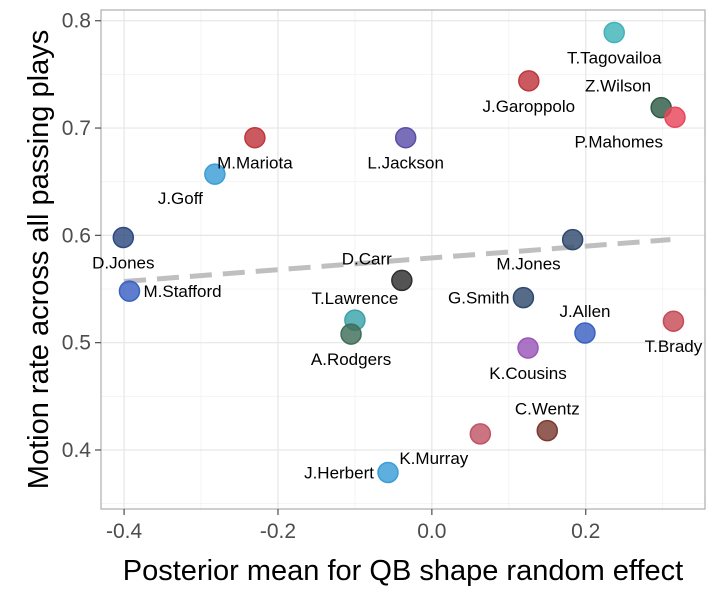 This screenshot has width=720, height=600. What do you see at coordinates (528, 106) in the screenshot?
I see `point-label: J.Garoppolo` at bounding box center [528, 106].